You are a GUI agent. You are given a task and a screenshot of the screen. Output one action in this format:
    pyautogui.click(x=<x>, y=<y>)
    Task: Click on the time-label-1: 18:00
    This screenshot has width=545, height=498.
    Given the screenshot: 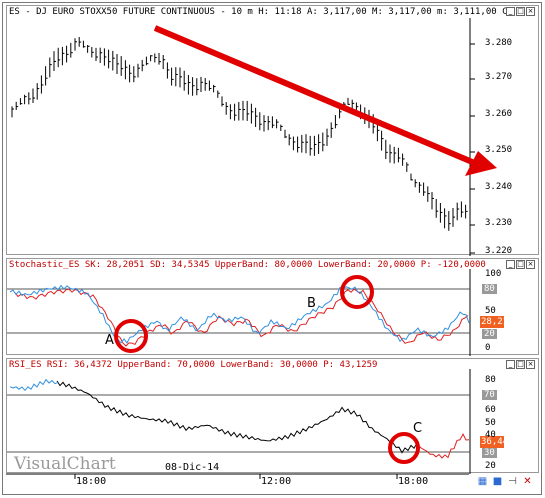 What is the action you would take?
    pyautogui.click(x=91, y=481)
    